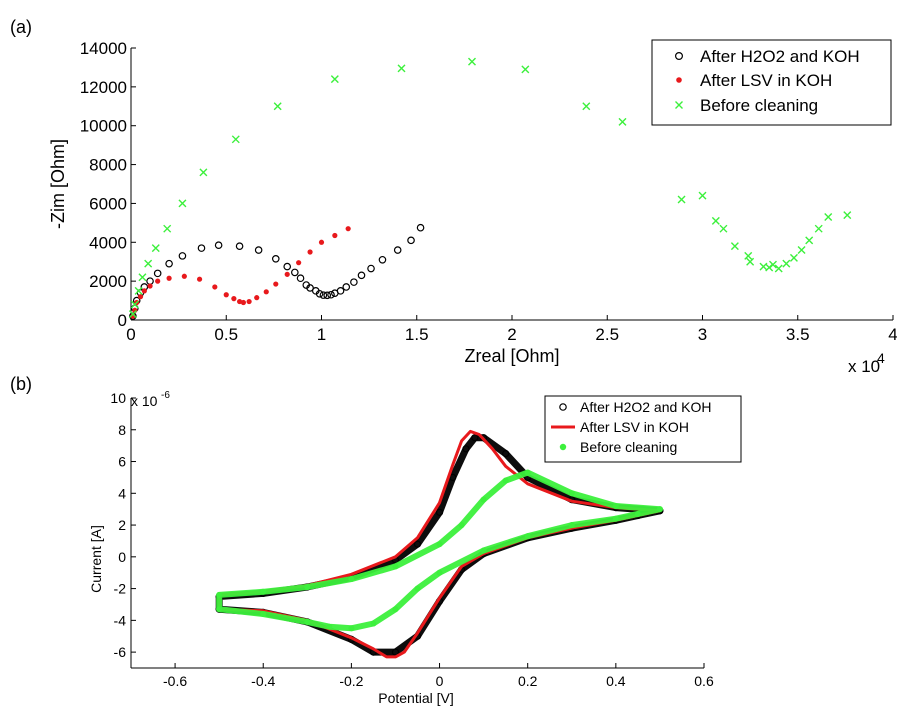  I want to click on panel-b-x-tick-label: -0.2, so click(351, 681).